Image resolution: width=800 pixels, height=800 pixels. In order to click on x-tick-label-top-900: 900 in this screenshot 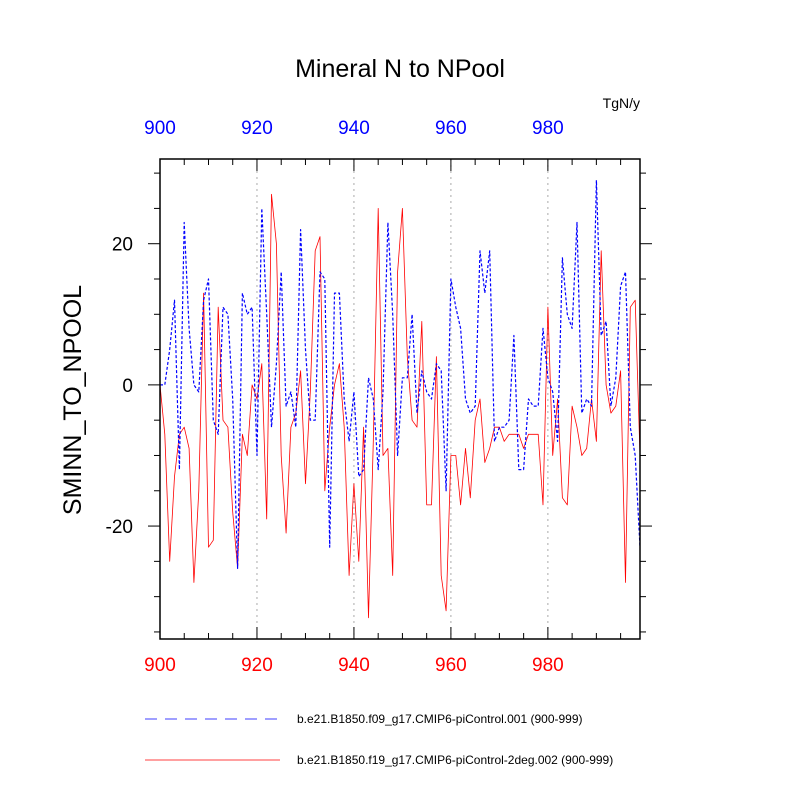, I will do `click(160, 128)`.